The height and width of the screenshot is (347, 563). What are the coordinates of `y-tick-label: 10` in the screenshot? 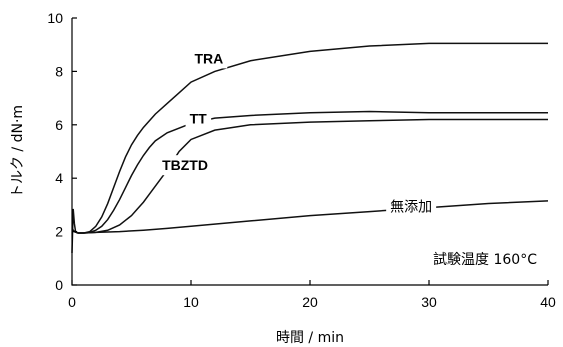 It's located at (55, 18).